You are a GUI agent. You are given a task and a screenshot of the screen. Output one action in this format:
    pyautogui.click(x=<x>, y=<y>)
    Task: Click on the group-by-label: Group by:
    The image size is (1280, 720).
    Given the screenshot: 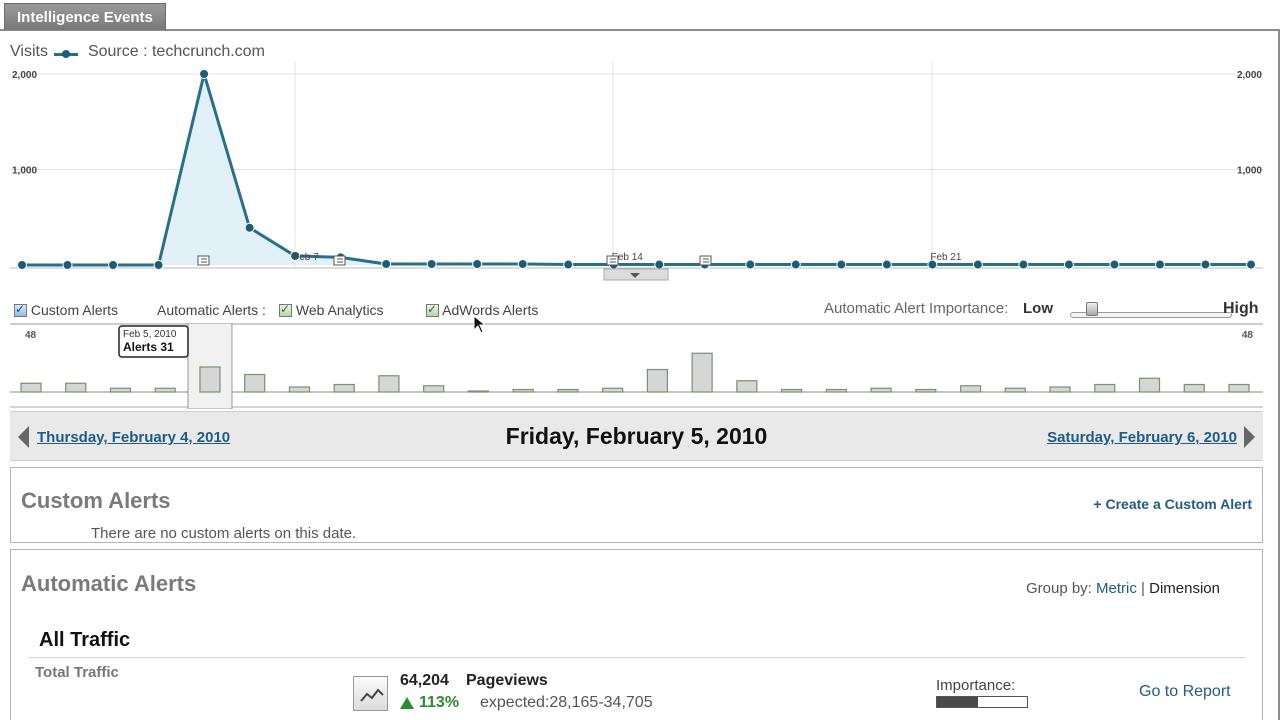 What is the action you would take?
    pyautogui.click(x=1058, y=588)
    